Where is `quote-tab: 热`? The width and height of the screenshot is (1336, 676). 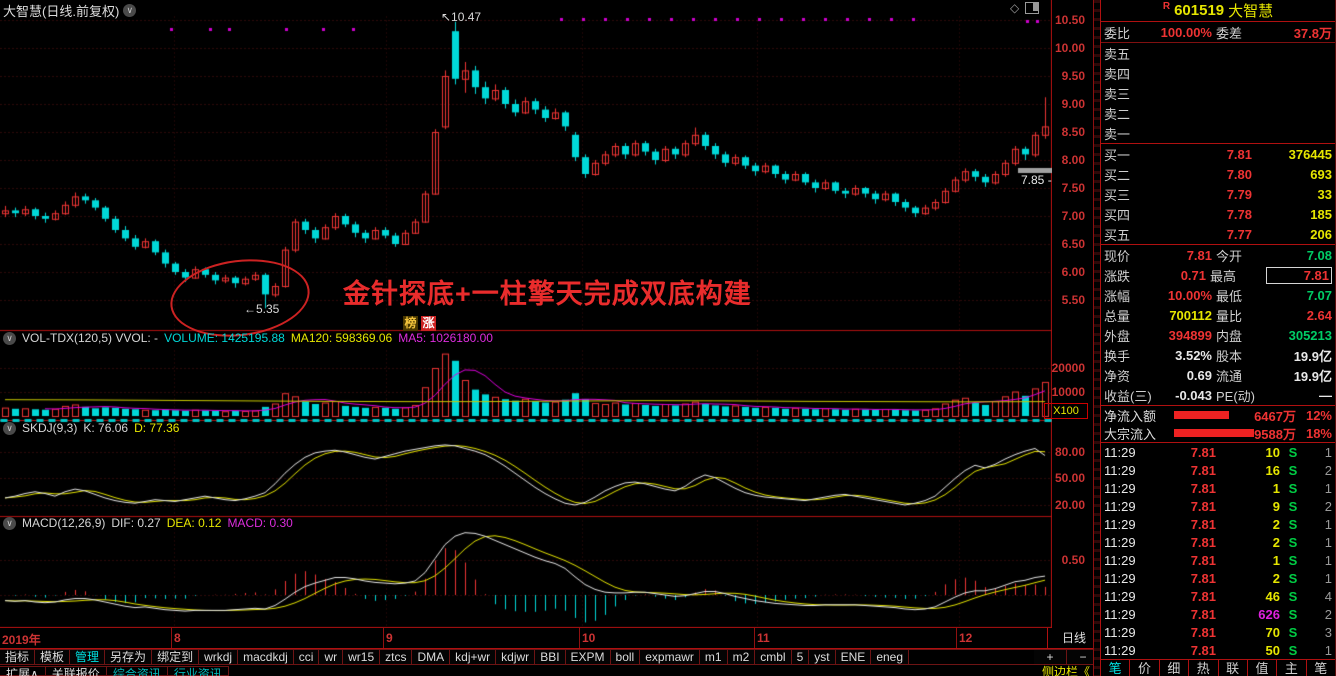 quote-tab: 热 is located at coordinates (1204, 668).